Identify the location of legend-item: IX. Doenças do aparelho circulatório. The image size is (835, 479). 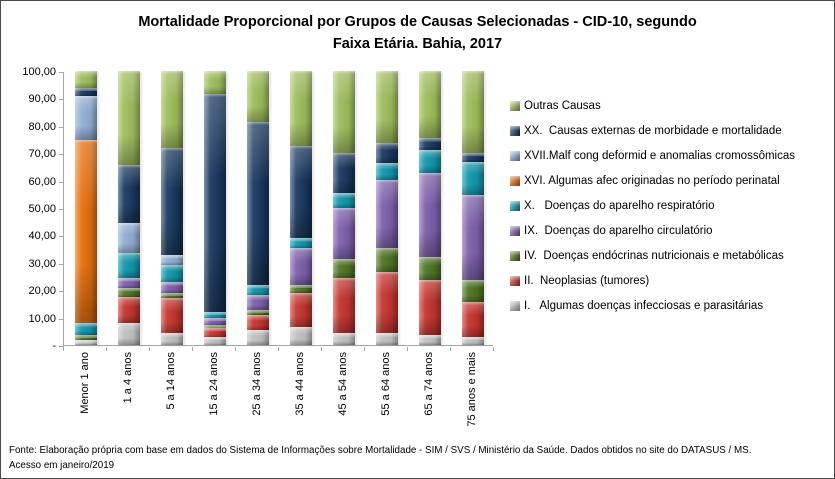
(652, 230).